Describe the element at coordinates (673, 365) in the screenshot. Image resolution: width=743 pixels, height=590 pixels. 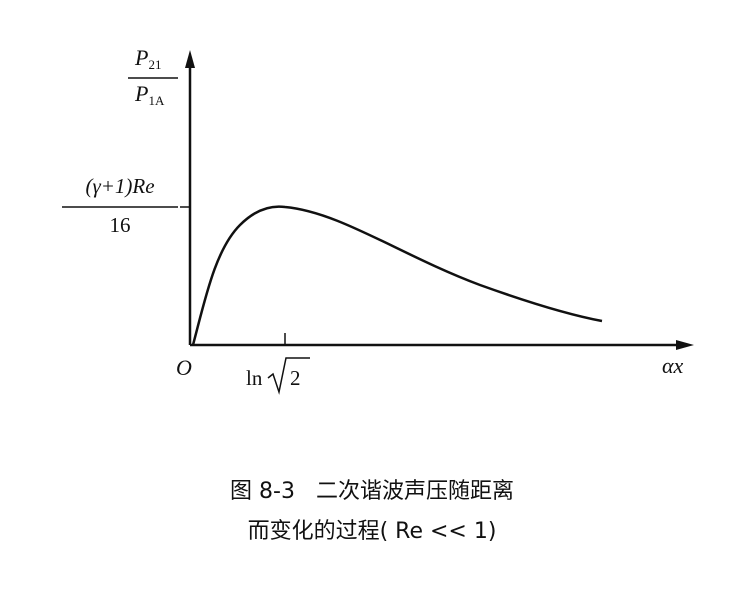
I see `x-label: αx` at that location.